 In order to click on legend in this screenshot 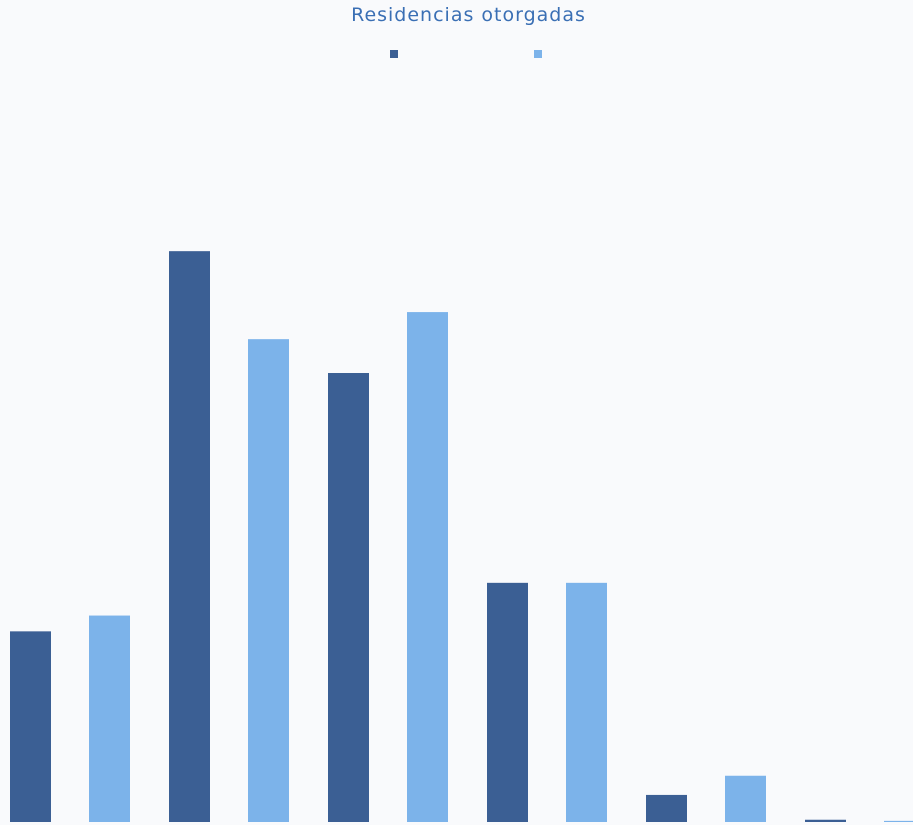, I will do `click(456, 54)`.